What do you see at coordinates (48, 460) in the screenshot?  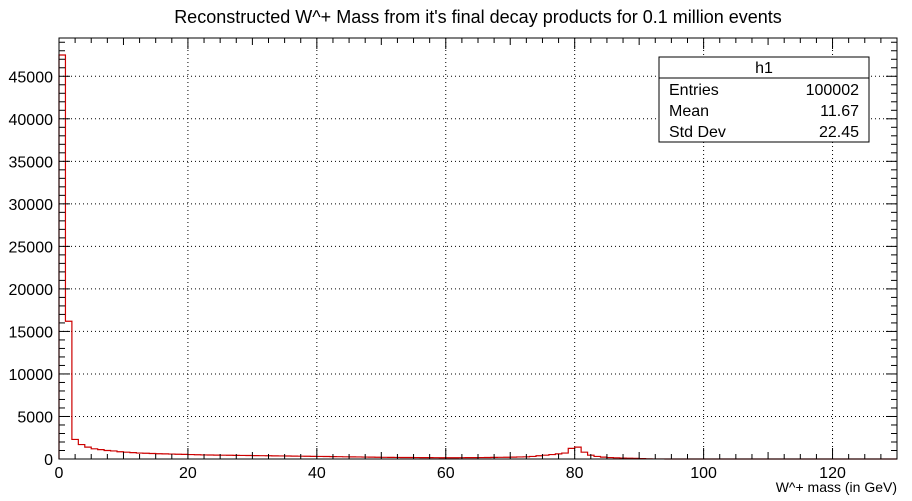 I see `y-tick-label: 0` at bounding box center [48, 460].